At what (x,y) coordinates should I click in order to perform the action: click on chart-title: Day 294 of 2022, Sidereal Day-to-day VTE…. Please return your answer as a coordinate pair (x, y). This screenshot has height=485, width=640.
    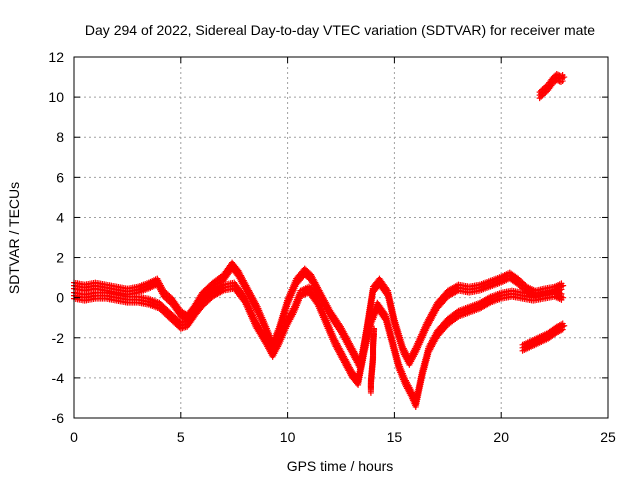
    Looking at the image, I should click on (340, 30).